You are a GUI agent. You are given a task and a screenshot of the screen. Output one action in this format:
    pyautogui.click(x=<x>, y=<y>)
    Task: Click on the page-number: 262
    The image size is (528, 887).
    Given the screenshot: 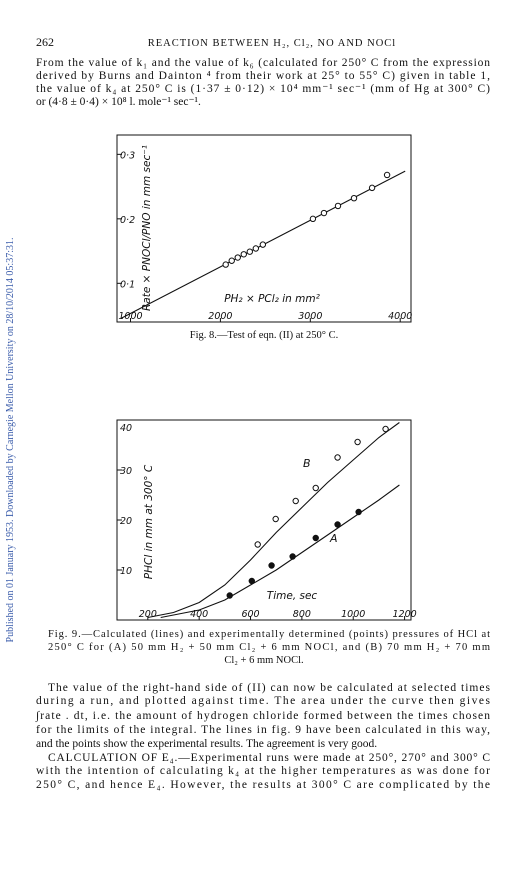 What is the action you would take?
    pyautogui.click(x=45, y=42)
    